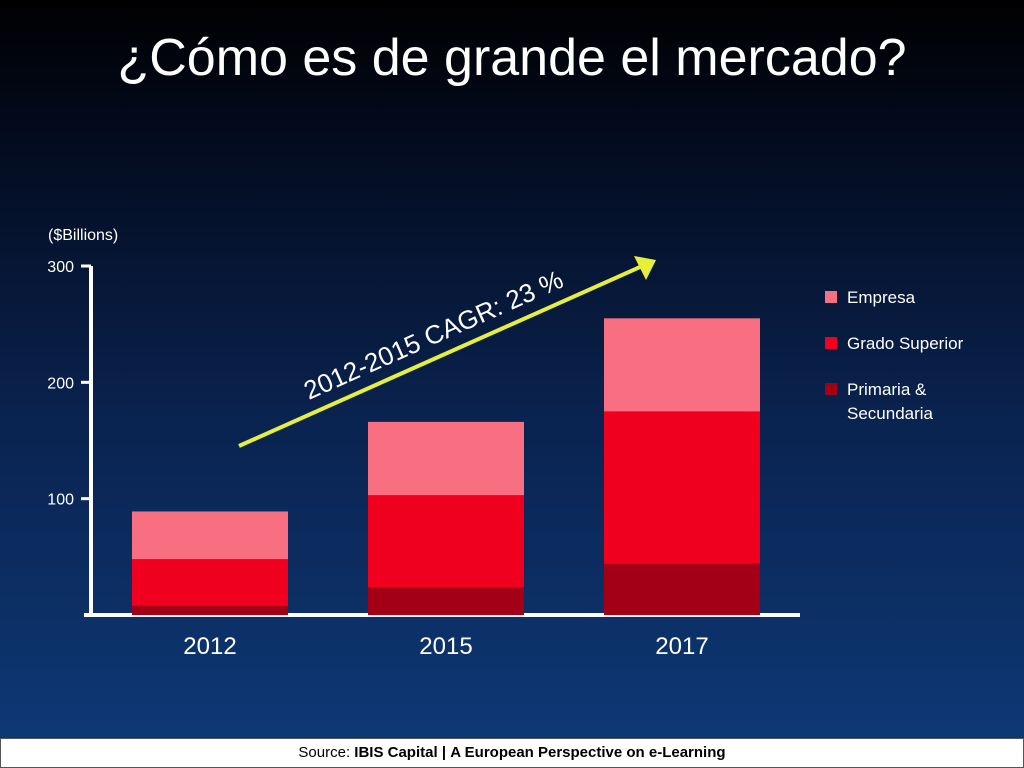 This screenshot has width=1024, height=768. What do you see at coordinates (905, 343) in the screenshot?
I see `legend-label-grado-superior: Grado Superior` at bounding box center [905, 343].